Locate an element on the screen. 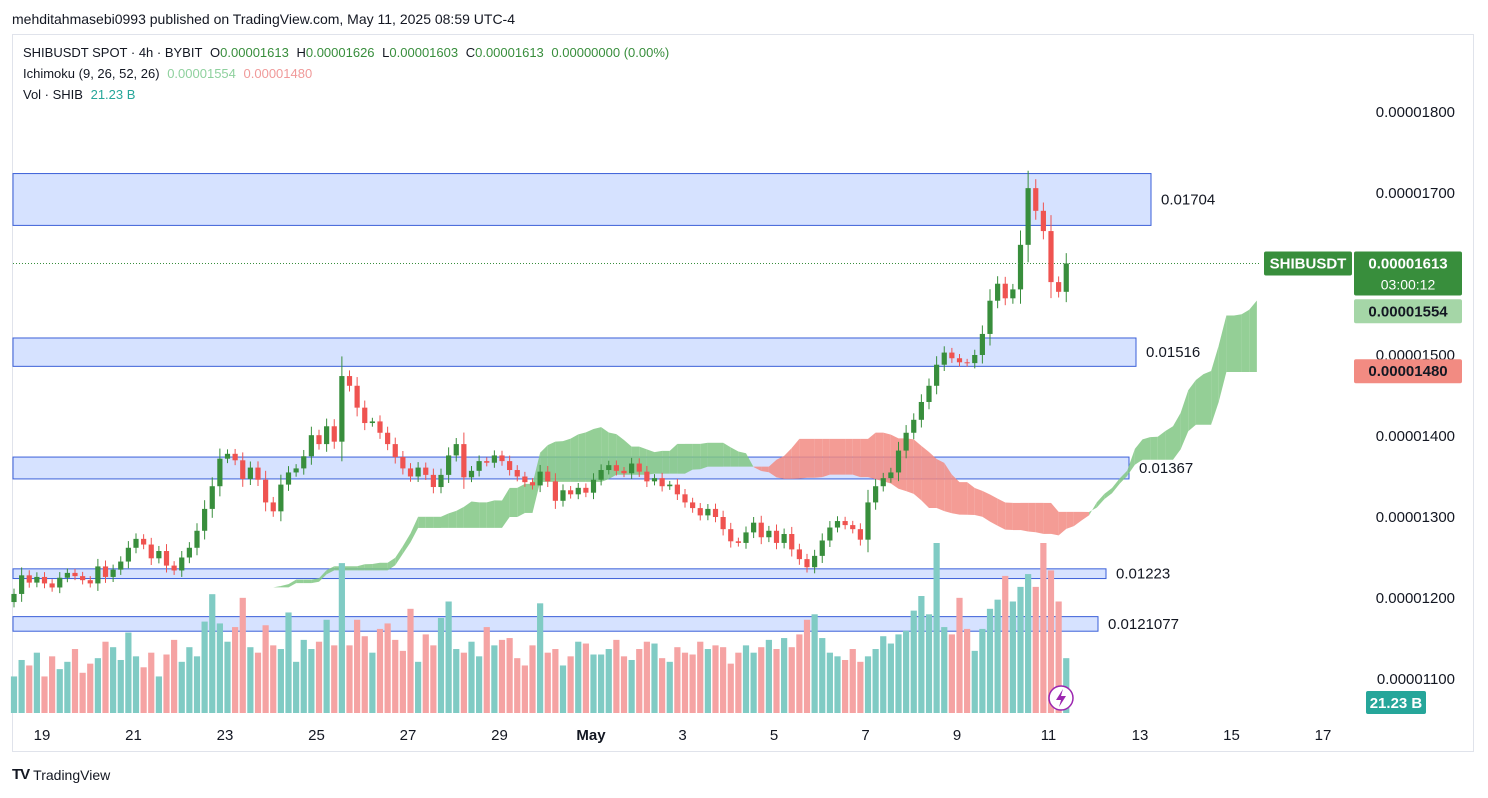 The width and height of the screenshot is (1488, 798). high-label: H is located at coordinates (301, 52).